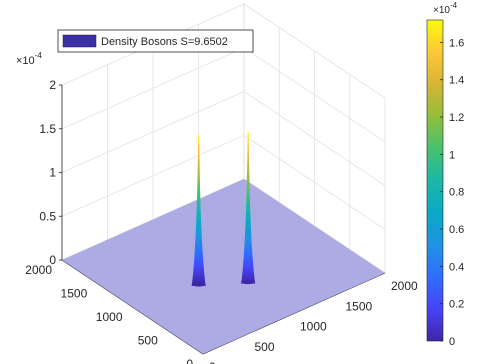  I want to click on z-tick-label: 1.5, so click(47, 129).